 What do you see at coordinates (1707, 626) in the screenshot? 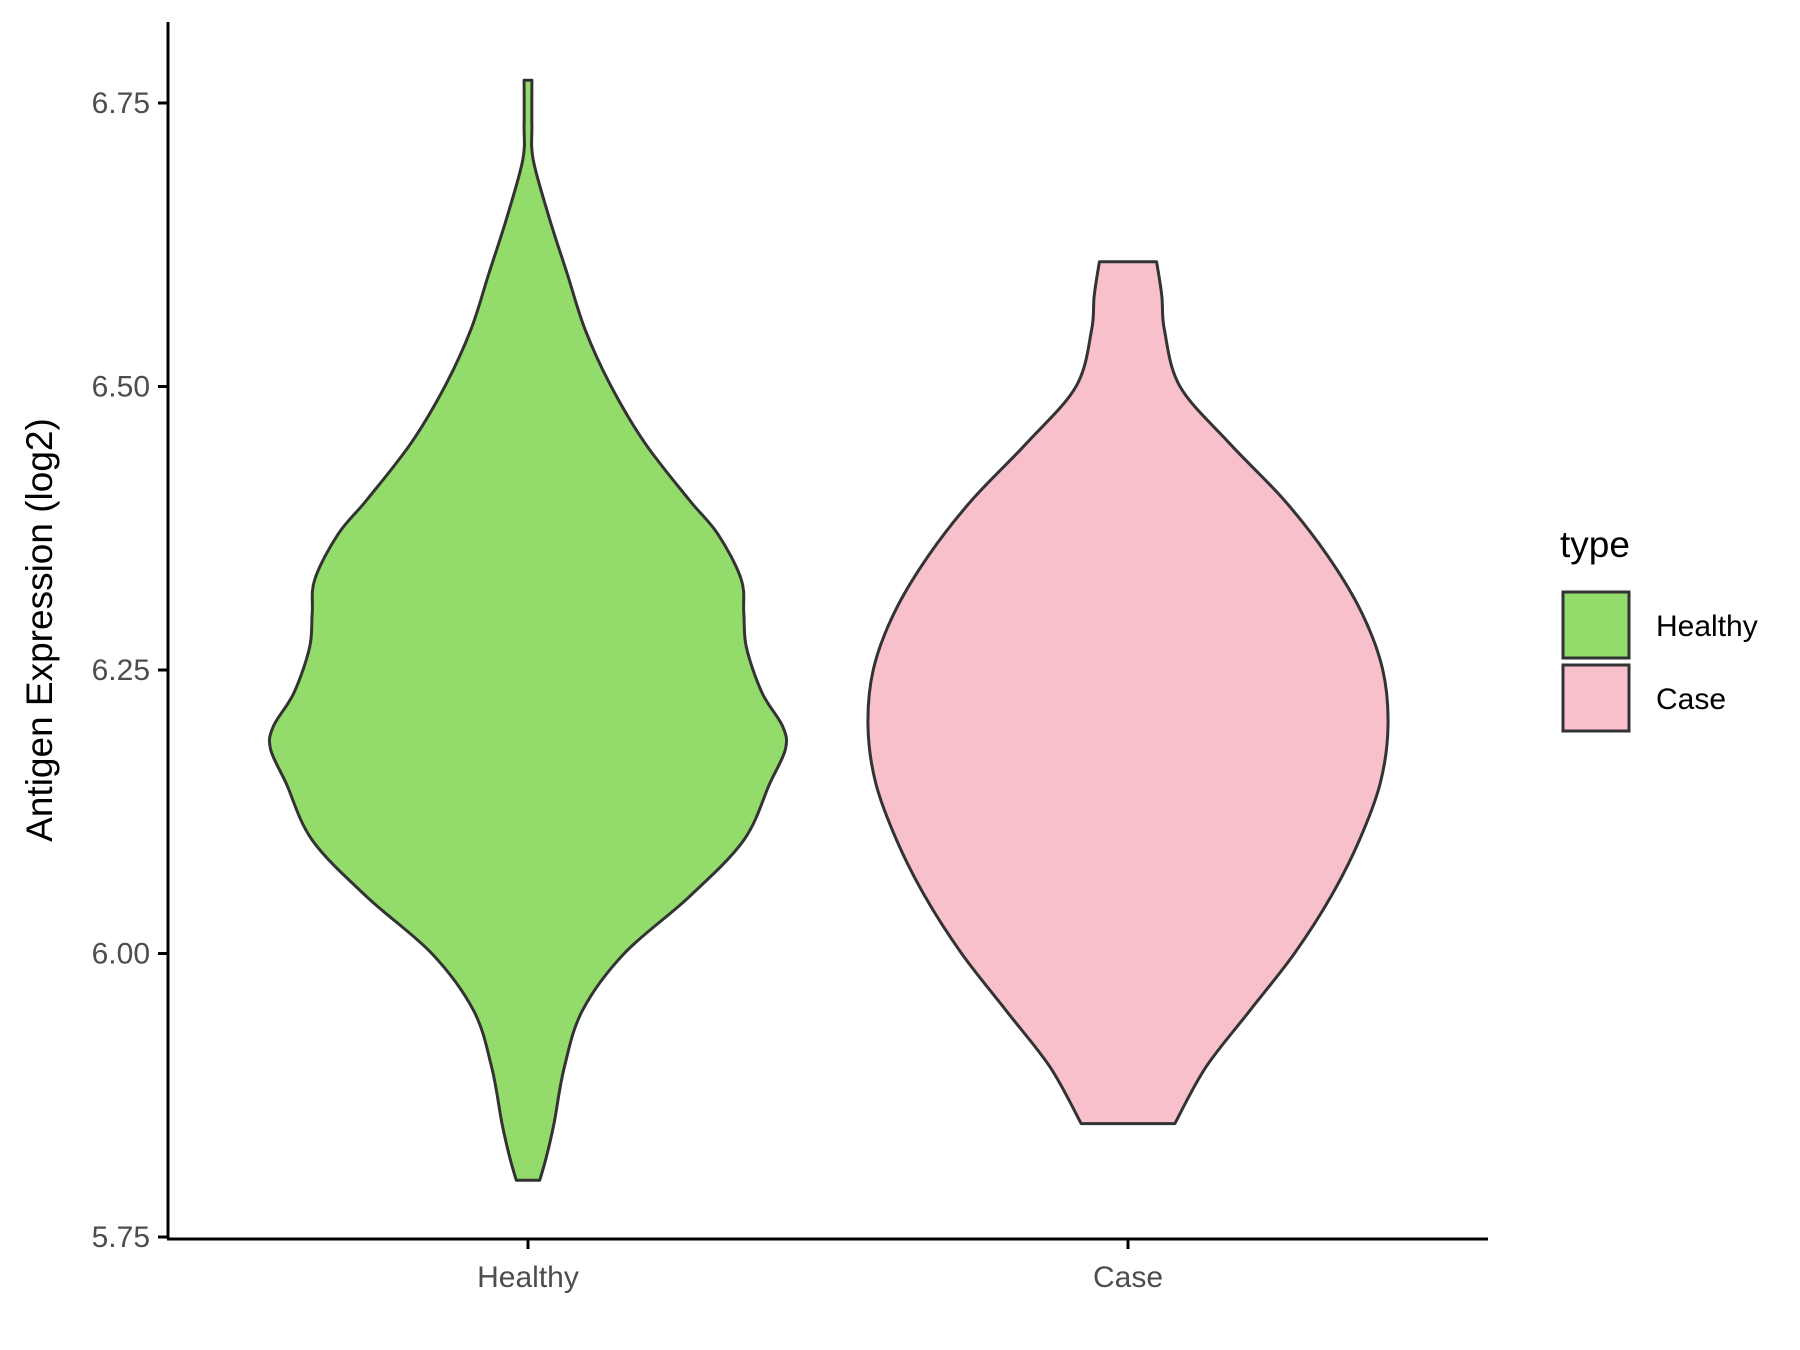
I see `legend-label-healthy: Healthy` at bounding box center [1707, 626].